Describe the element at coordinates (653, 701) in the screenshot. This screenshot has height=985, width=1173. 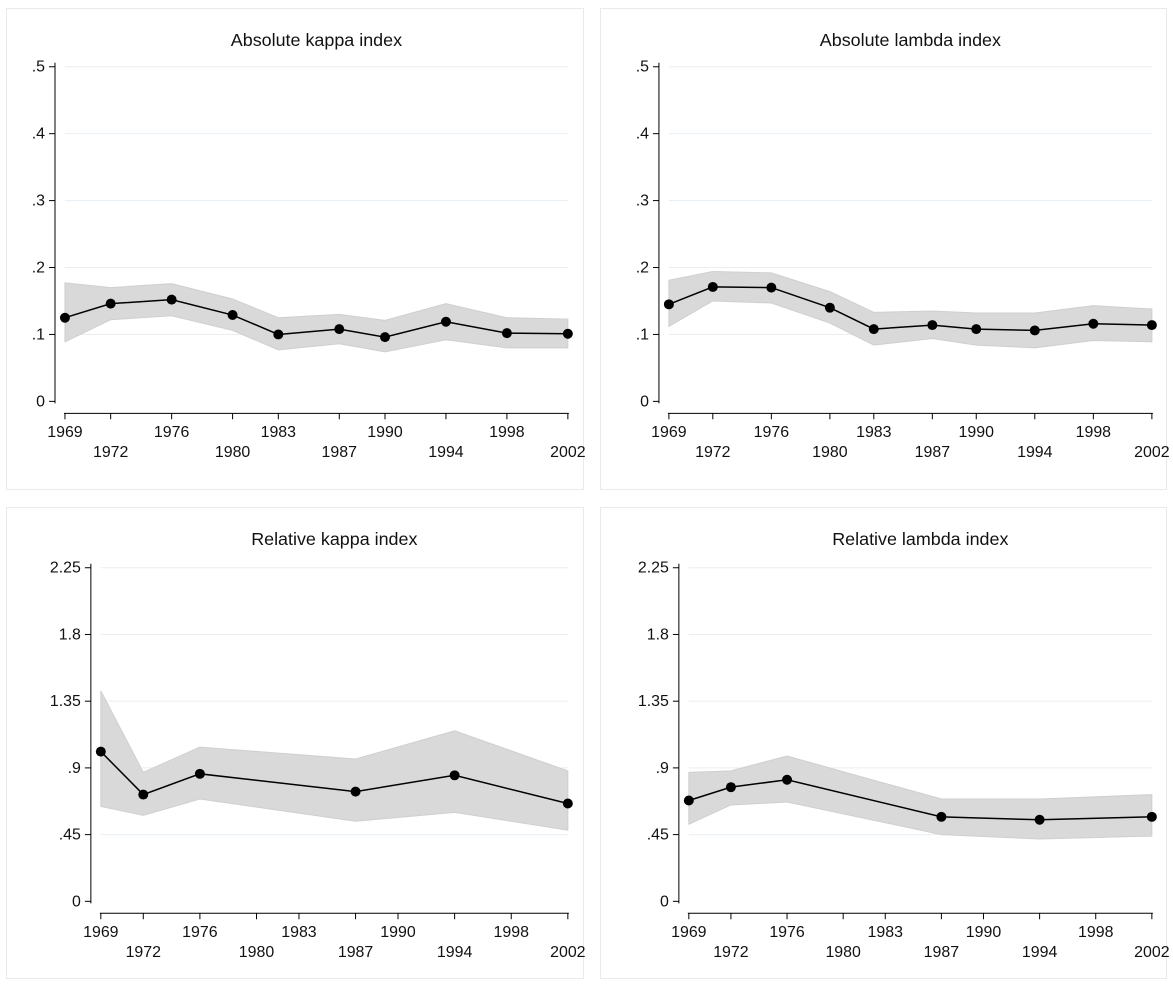
I see `y-tick-label: 1.35` at that location.